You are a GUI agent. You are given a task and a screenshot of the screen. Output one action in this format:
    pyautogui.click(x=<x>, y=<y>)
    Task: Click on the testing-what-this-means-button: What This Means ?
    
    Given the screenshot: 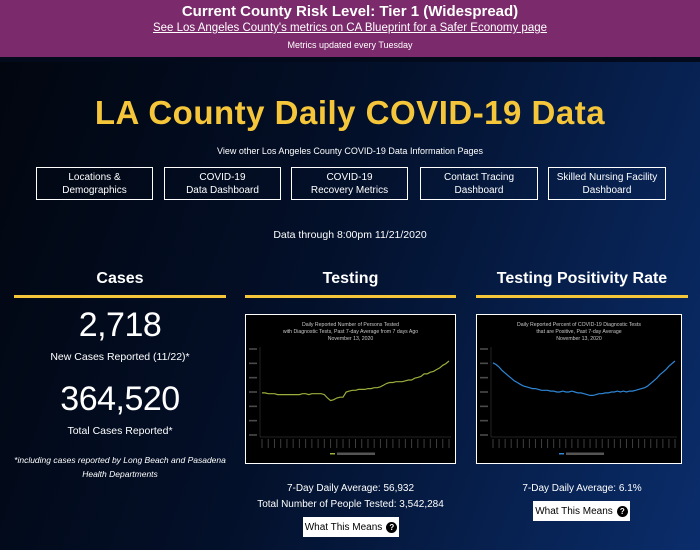 What is the action you would take?
    pyautogui.click(x=351, y=527)
    